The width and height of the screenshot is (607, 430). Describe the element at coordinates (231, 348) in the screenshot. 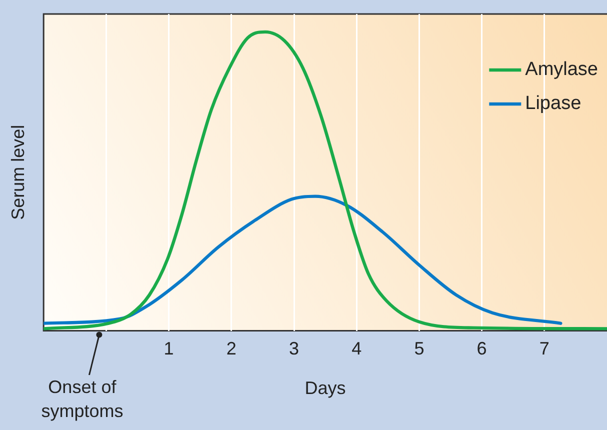

I see `x-tick-label: 2` at that location.